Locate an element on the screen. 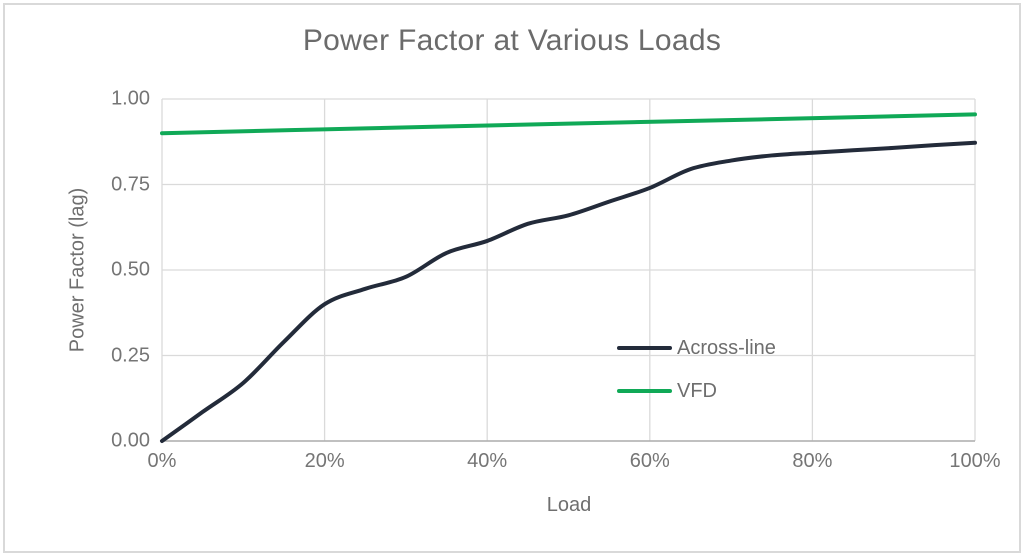 The height and width of the screenshot is (556, 1024). legend-item-across-line: Across-line is located at coordinates (696, 348).